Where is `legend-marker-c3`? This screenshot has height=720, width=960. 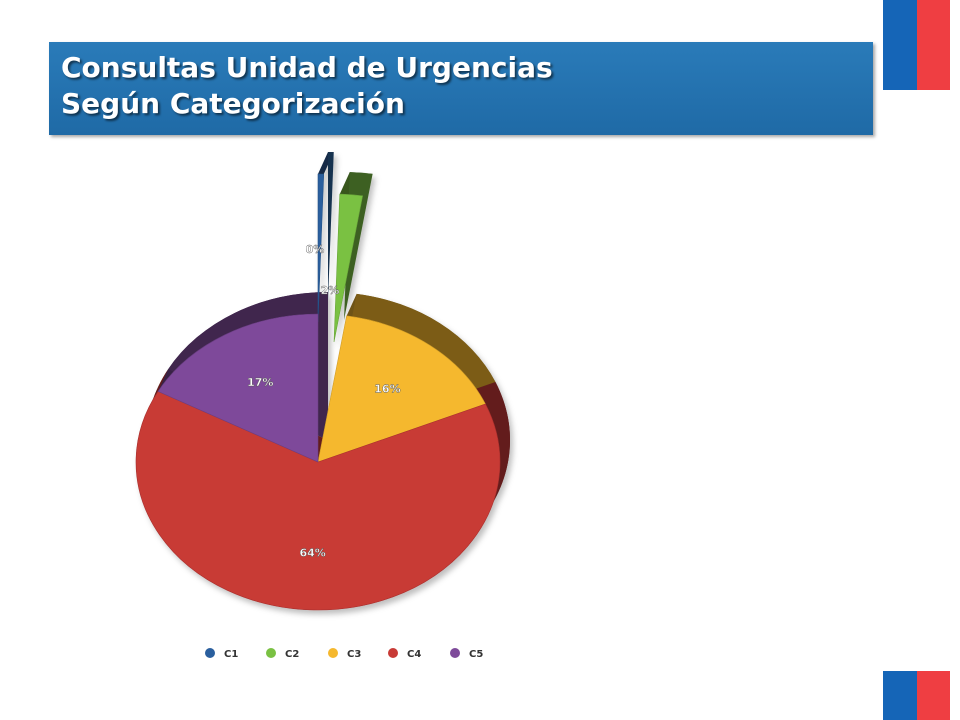
legend-marker-c3 is located at coordinates (333, 653).